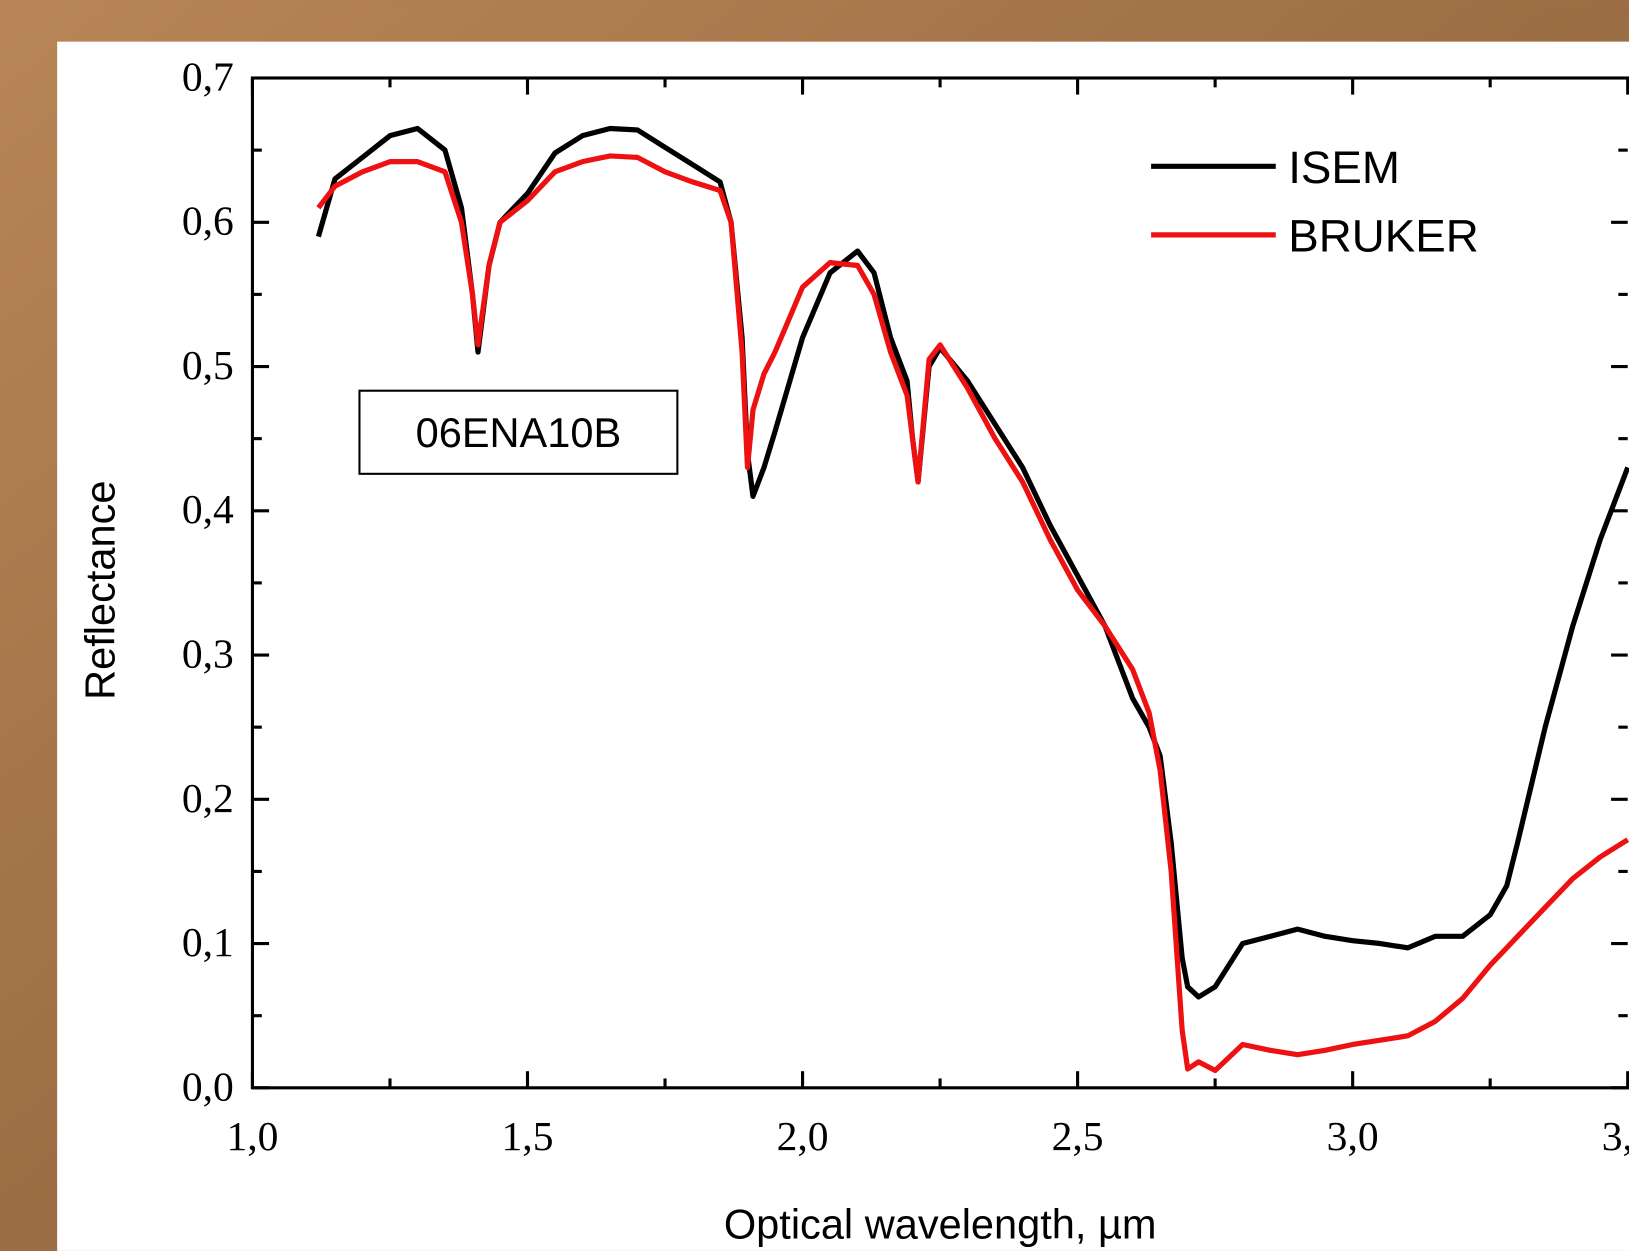  What do you see at coordinates (528, 1136) in the screenshot?
I see `x-tick-label: 1,5` at bounding box center [528, 1136].